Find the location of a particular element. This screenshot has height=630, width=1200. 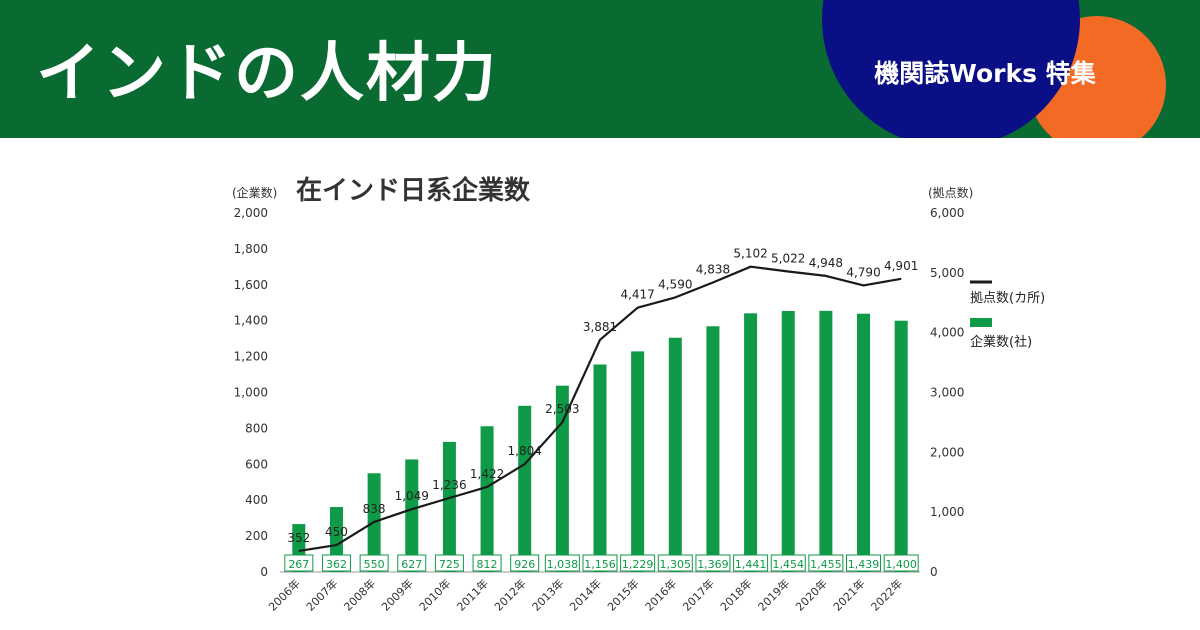

bar-value-label: 1,439 is located at coordinates (864, 564).